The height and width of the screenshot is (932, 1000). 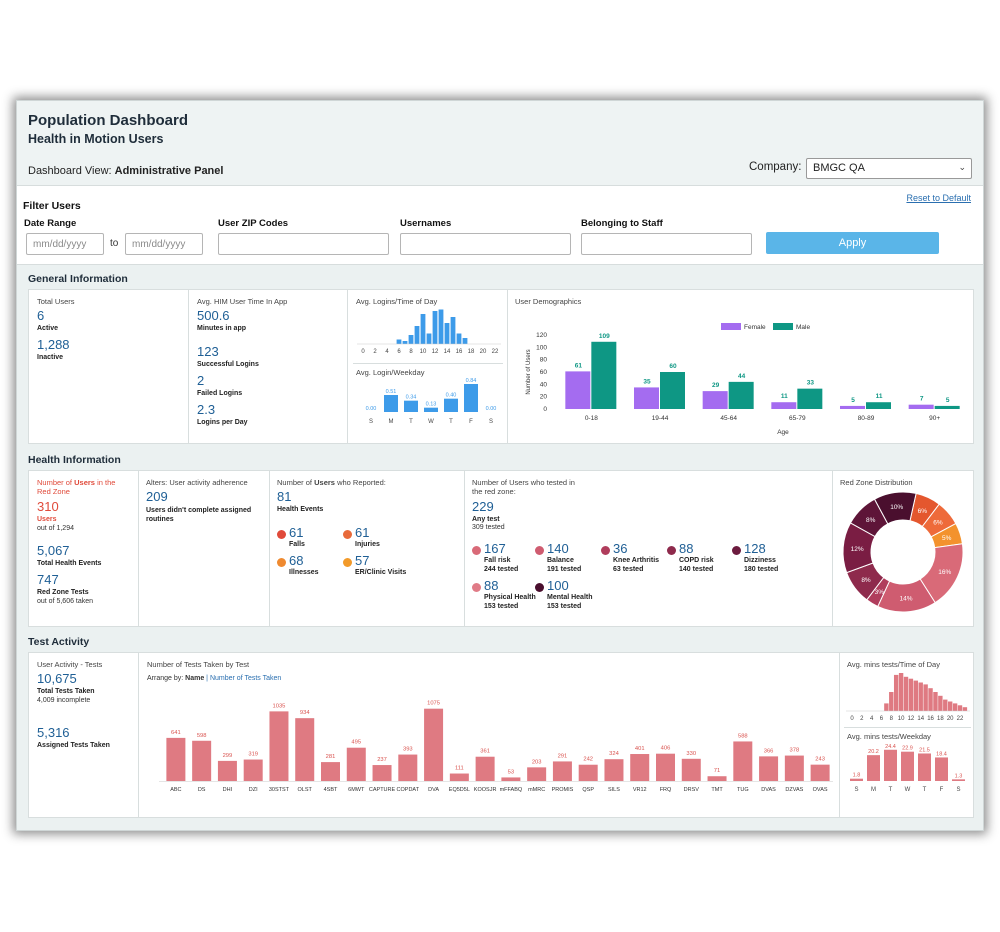 I want to click on date-to-input: mm/dd/yyyy, so click(x=164, y=244).